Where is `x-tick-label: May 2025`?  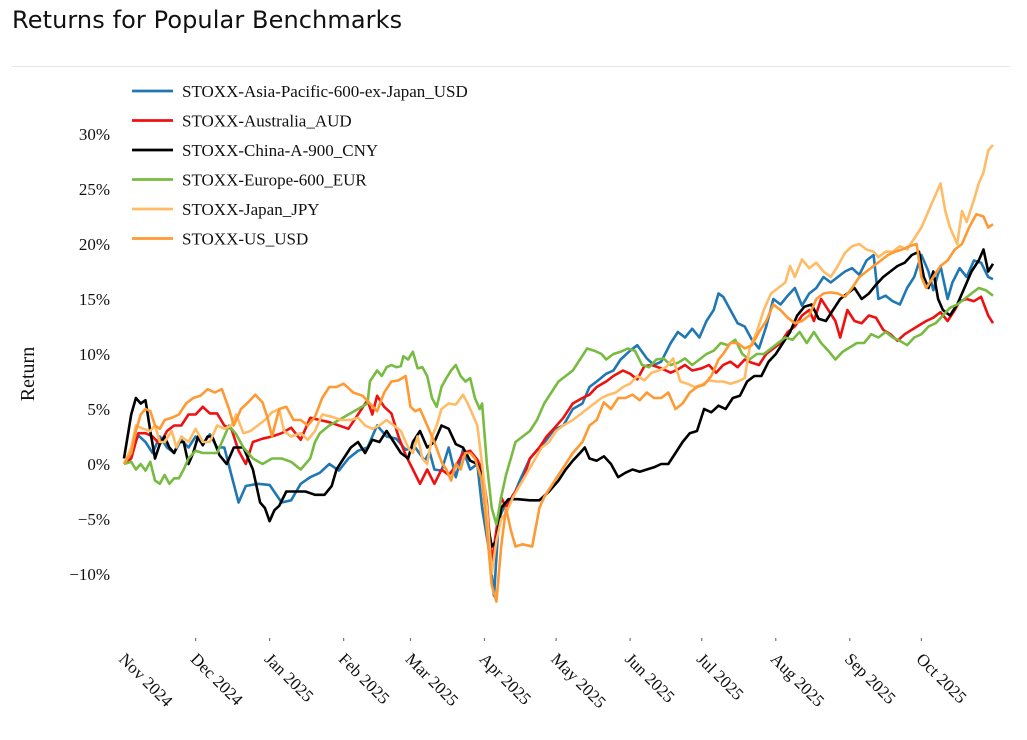
x-tick-label: May 2025 is located at coordinates (578, 680).